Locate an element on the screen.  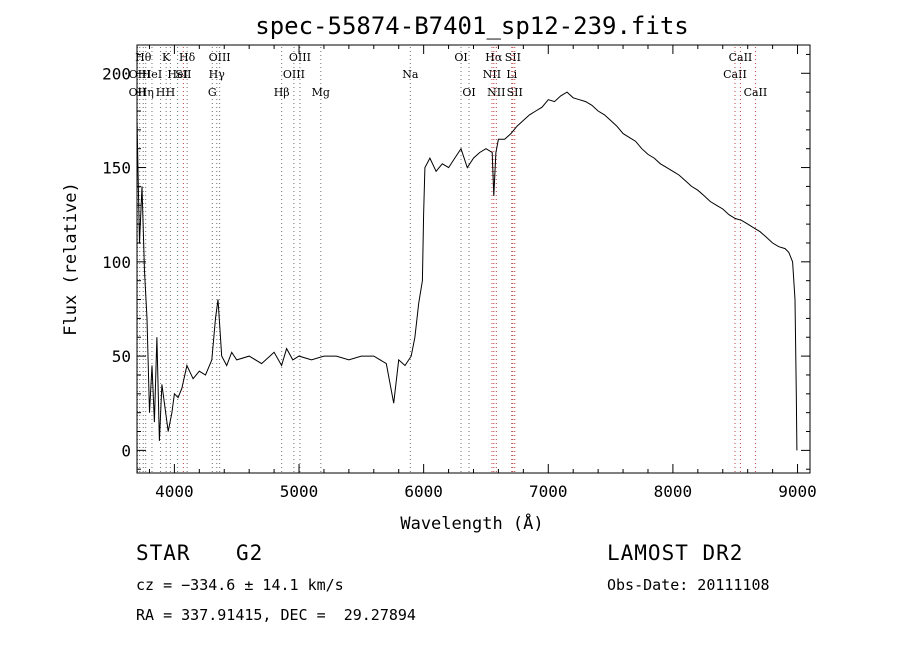
coordinates: RA = 337.91415, DEC = 29.27894 is located at coordinates (276, 615).